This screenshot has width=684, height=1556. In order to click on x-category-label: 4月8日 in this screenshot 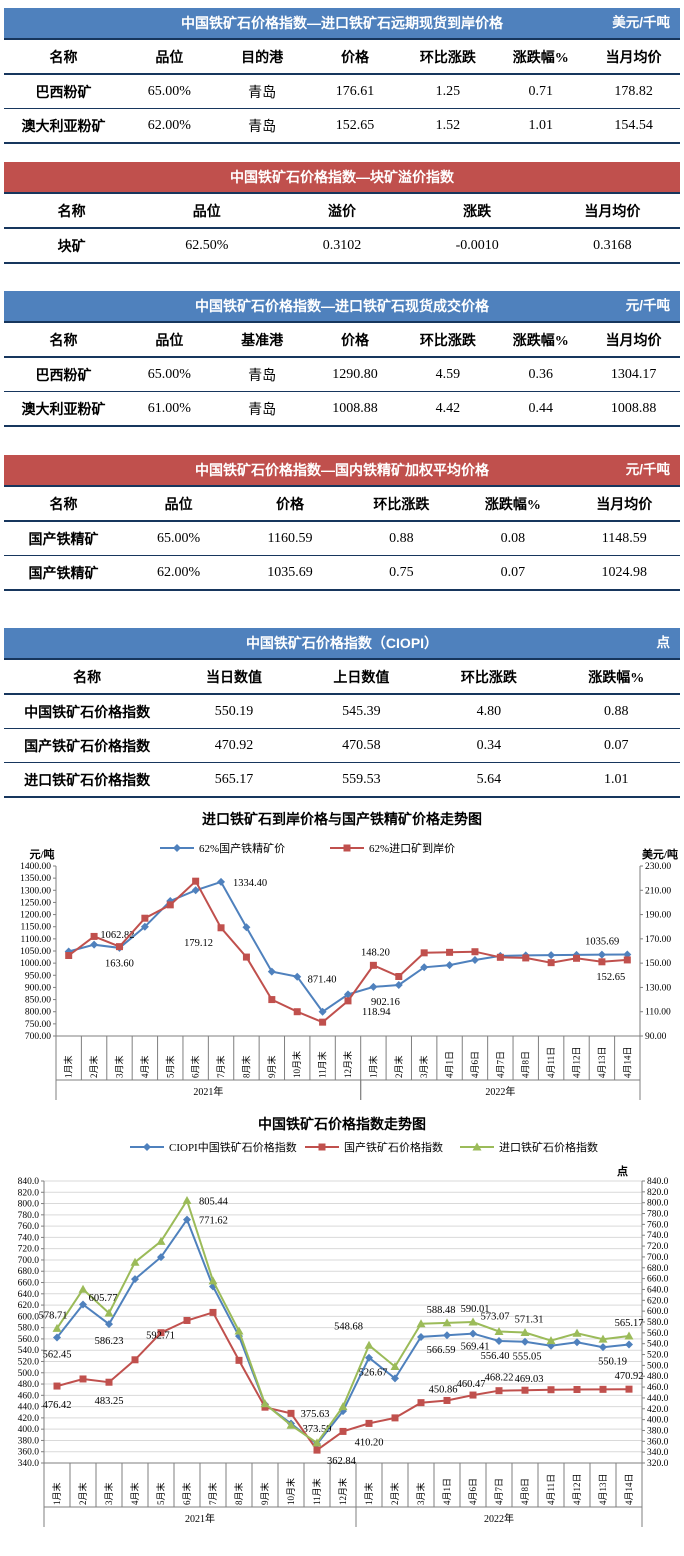, I will do `click(525, 1491)`.